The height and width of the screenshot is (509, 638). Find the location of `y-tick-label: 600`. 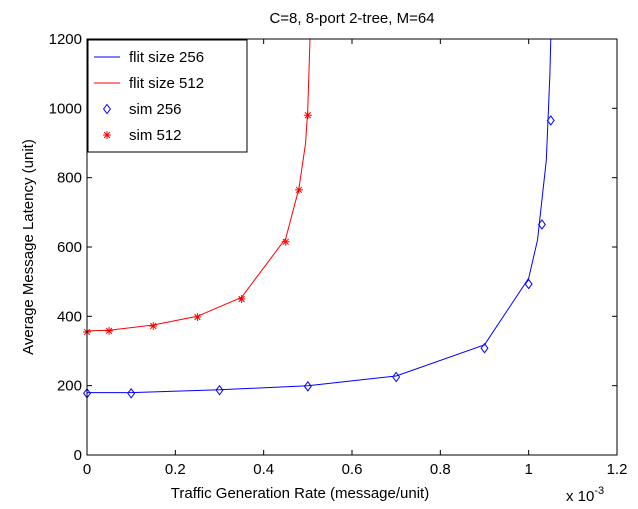

y-tick-label: 600 is located at coordinates (69, 247).